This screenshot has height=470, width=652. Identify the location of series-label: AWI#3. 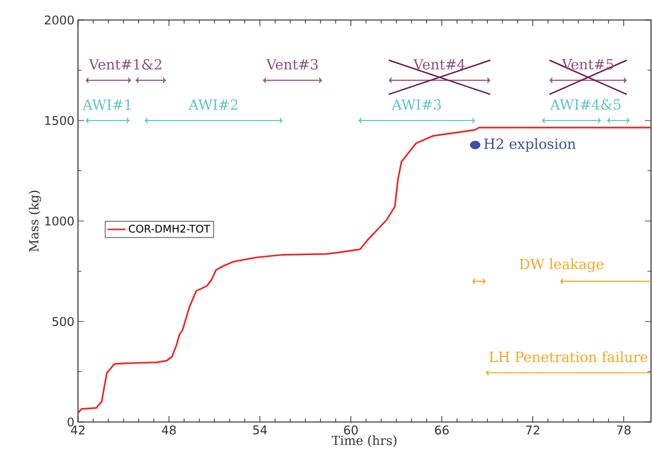
(416, 104).